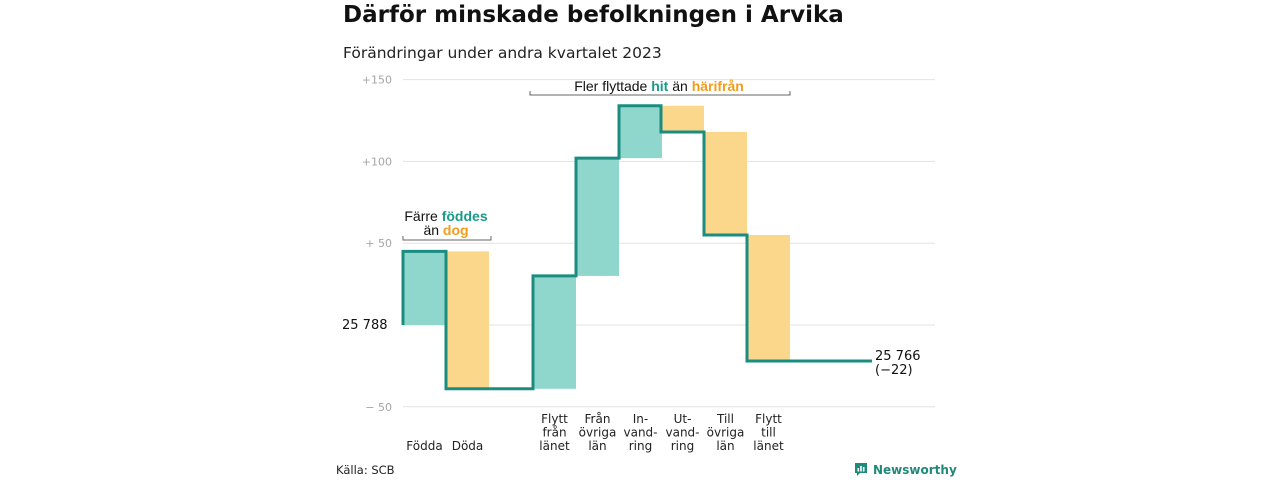  Describe the element at coordinates (660, 93) in the screenshot. I see `annotation-migration-bracket` at that location.